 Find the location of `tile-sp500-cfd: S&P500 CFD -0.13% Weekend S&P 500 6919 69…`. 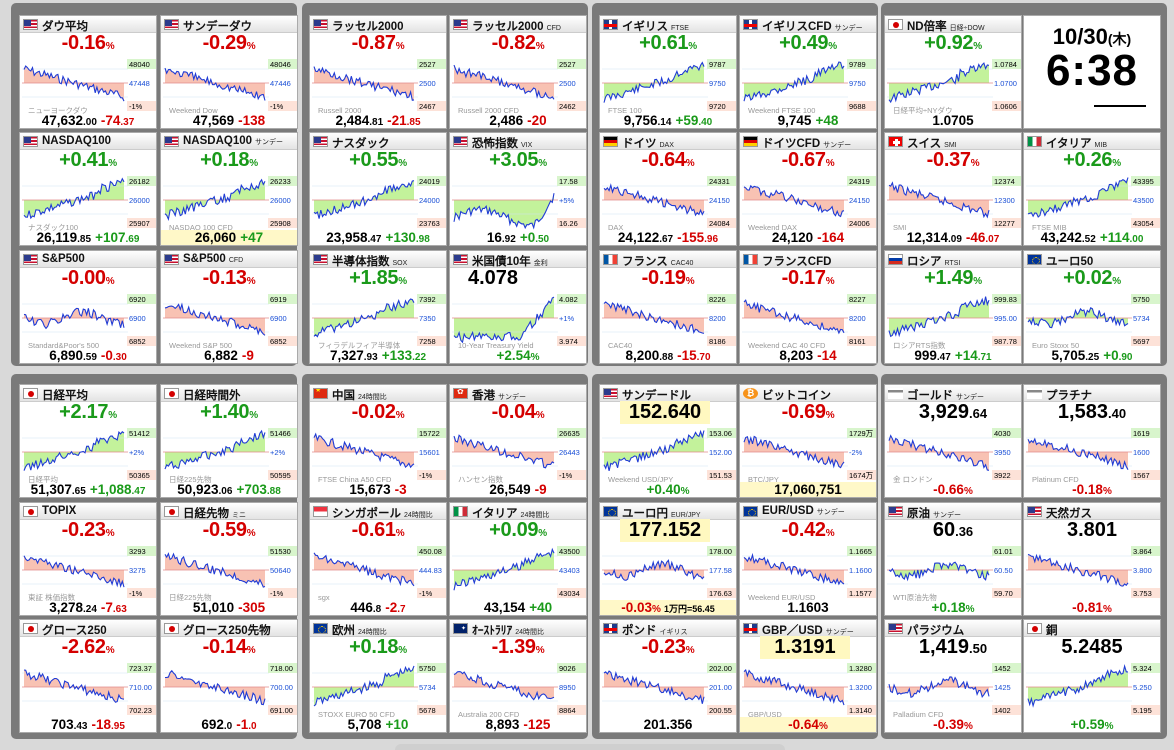

tile-sp500-cfd: S&P500 CFD -0.13% Weekend S&P 500 6919 69… is located at coordinates (229, 307).